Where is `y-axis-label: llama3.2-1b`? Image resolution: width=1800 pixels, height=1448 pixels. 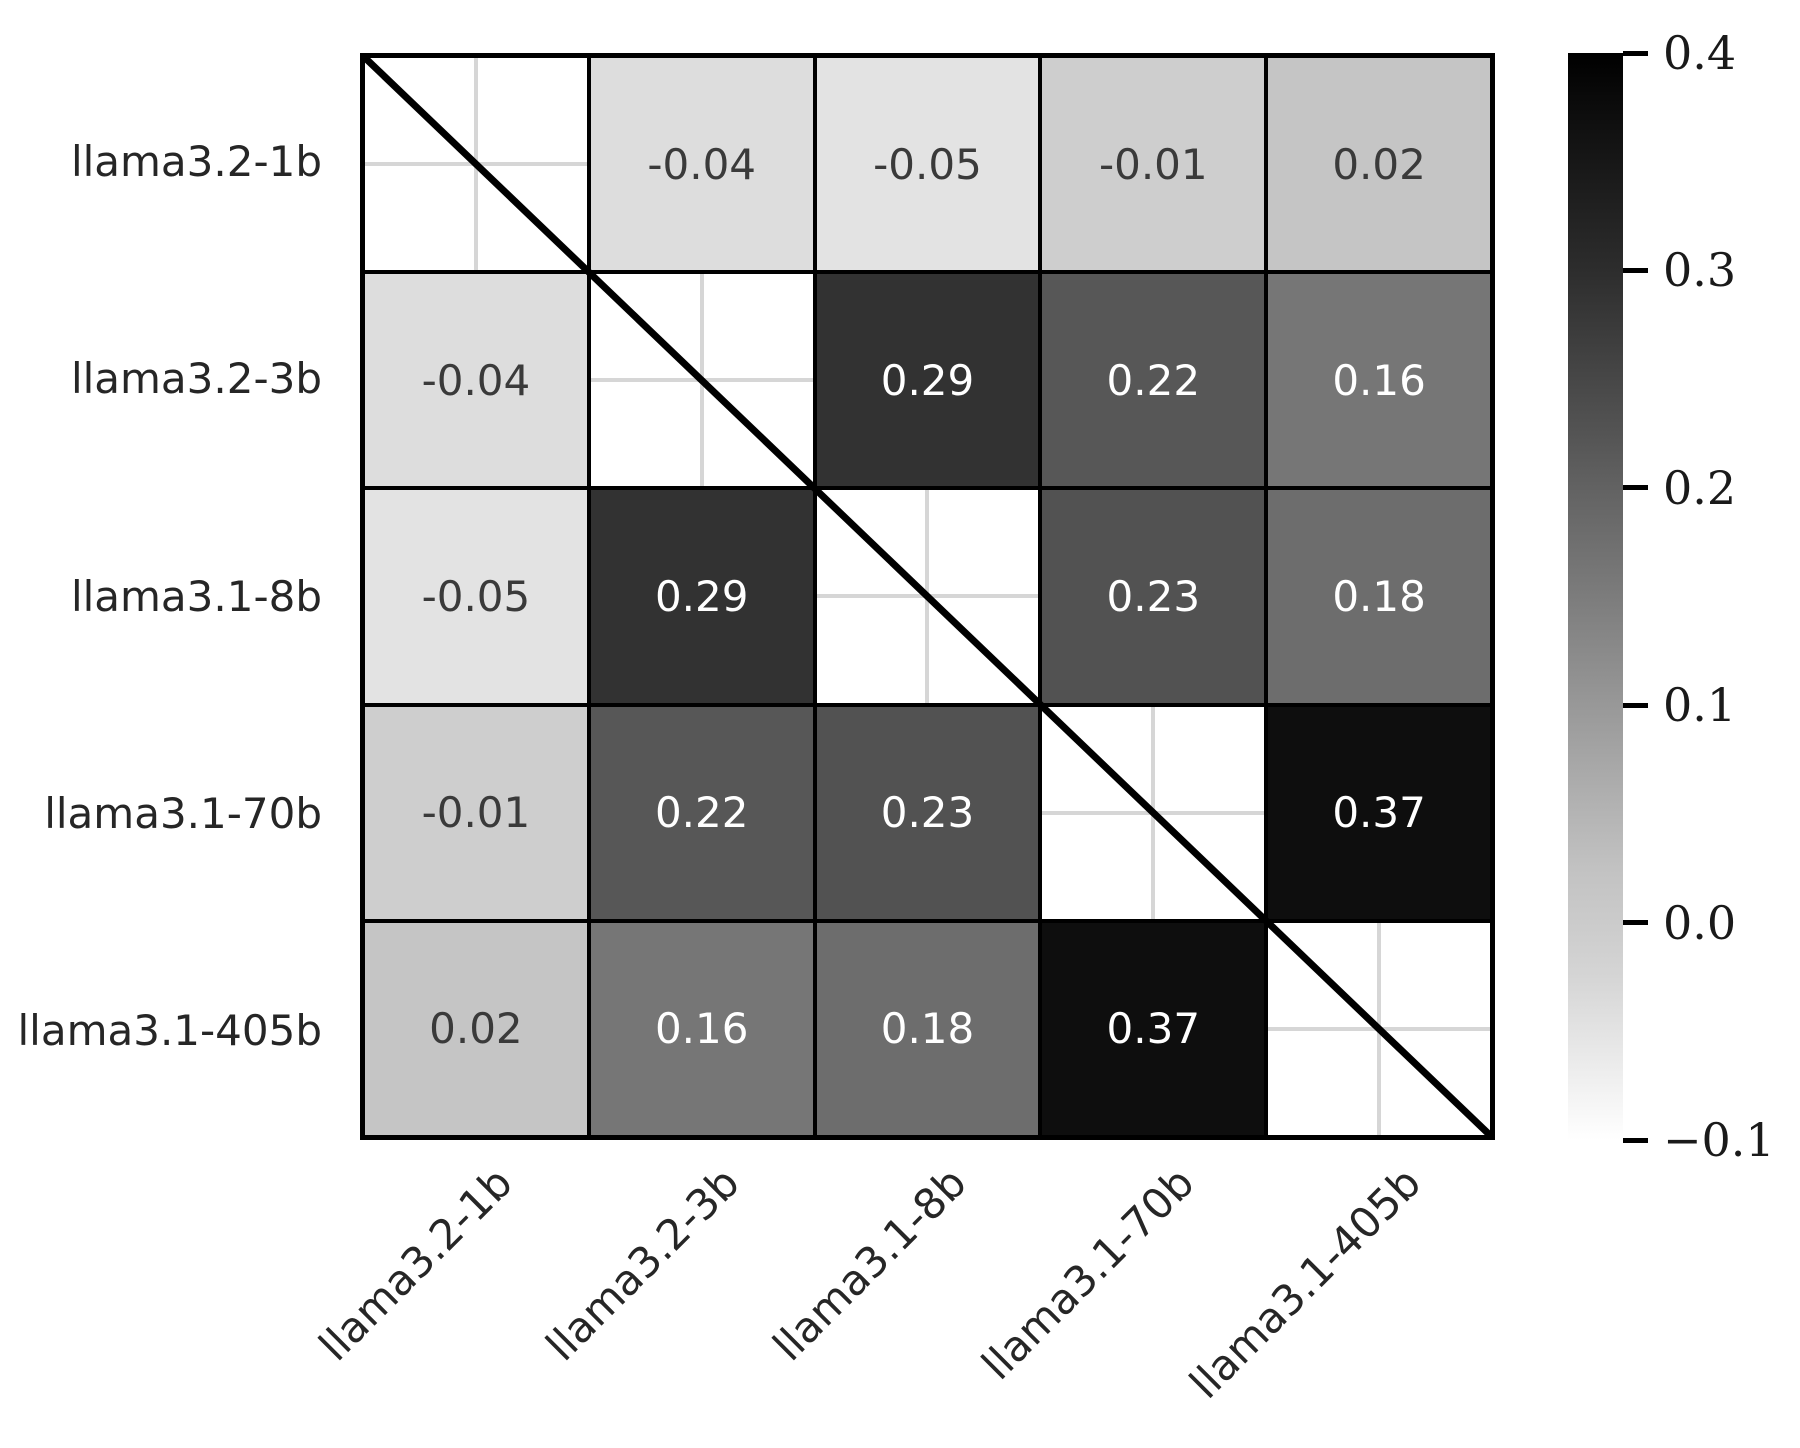
y-axis-label: llama3.2-1b is located at coordinates (196, 161).